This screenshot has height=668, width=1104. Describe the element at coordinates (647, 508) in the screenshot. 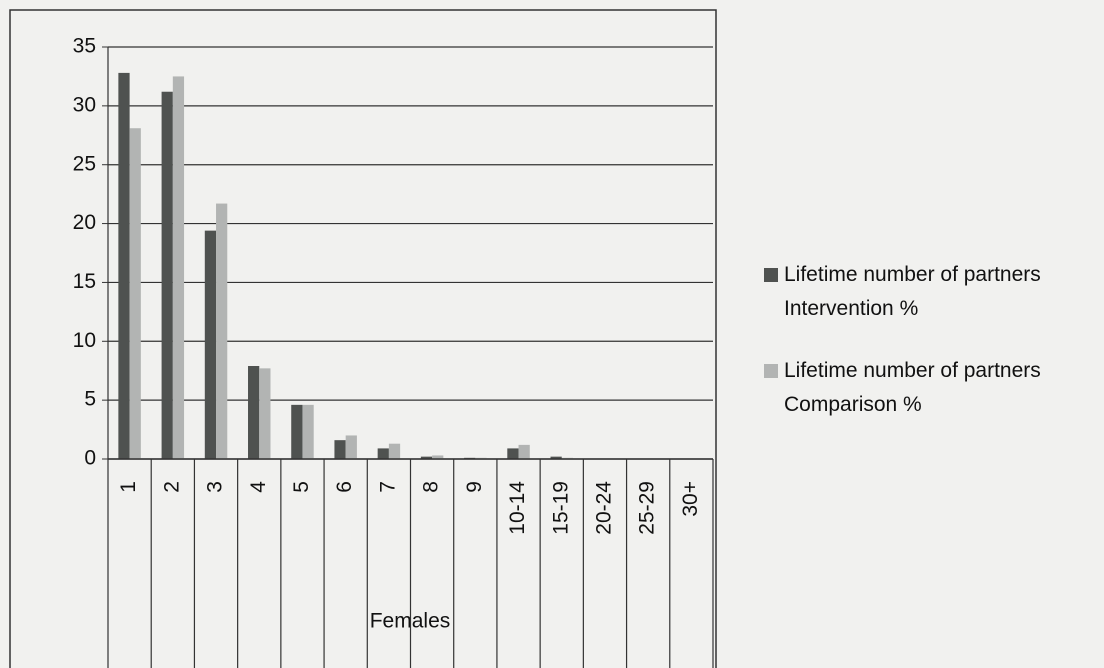

I see `x-tick-label: 25-29` at that location.